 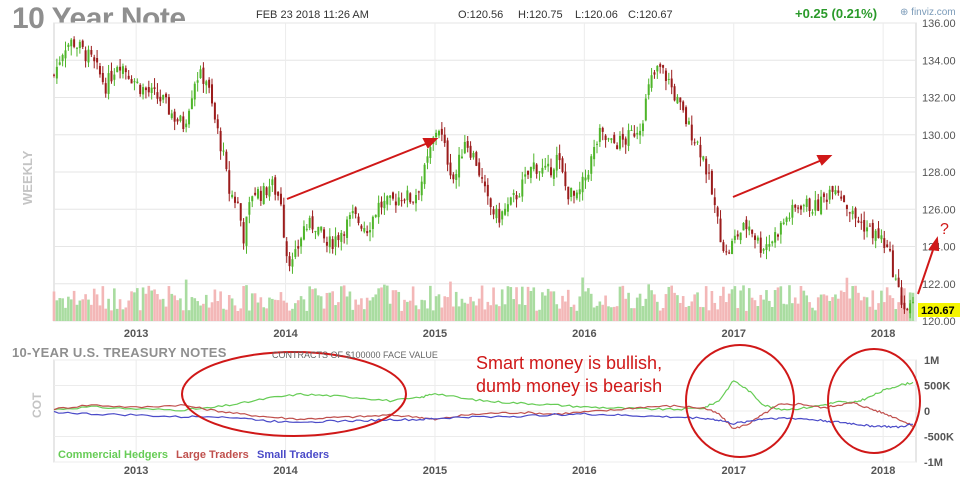 What do you see at coordinates (540, 15) in the screenshot?
I see `header-high: H:120.75` at bounding box center [540, 15].